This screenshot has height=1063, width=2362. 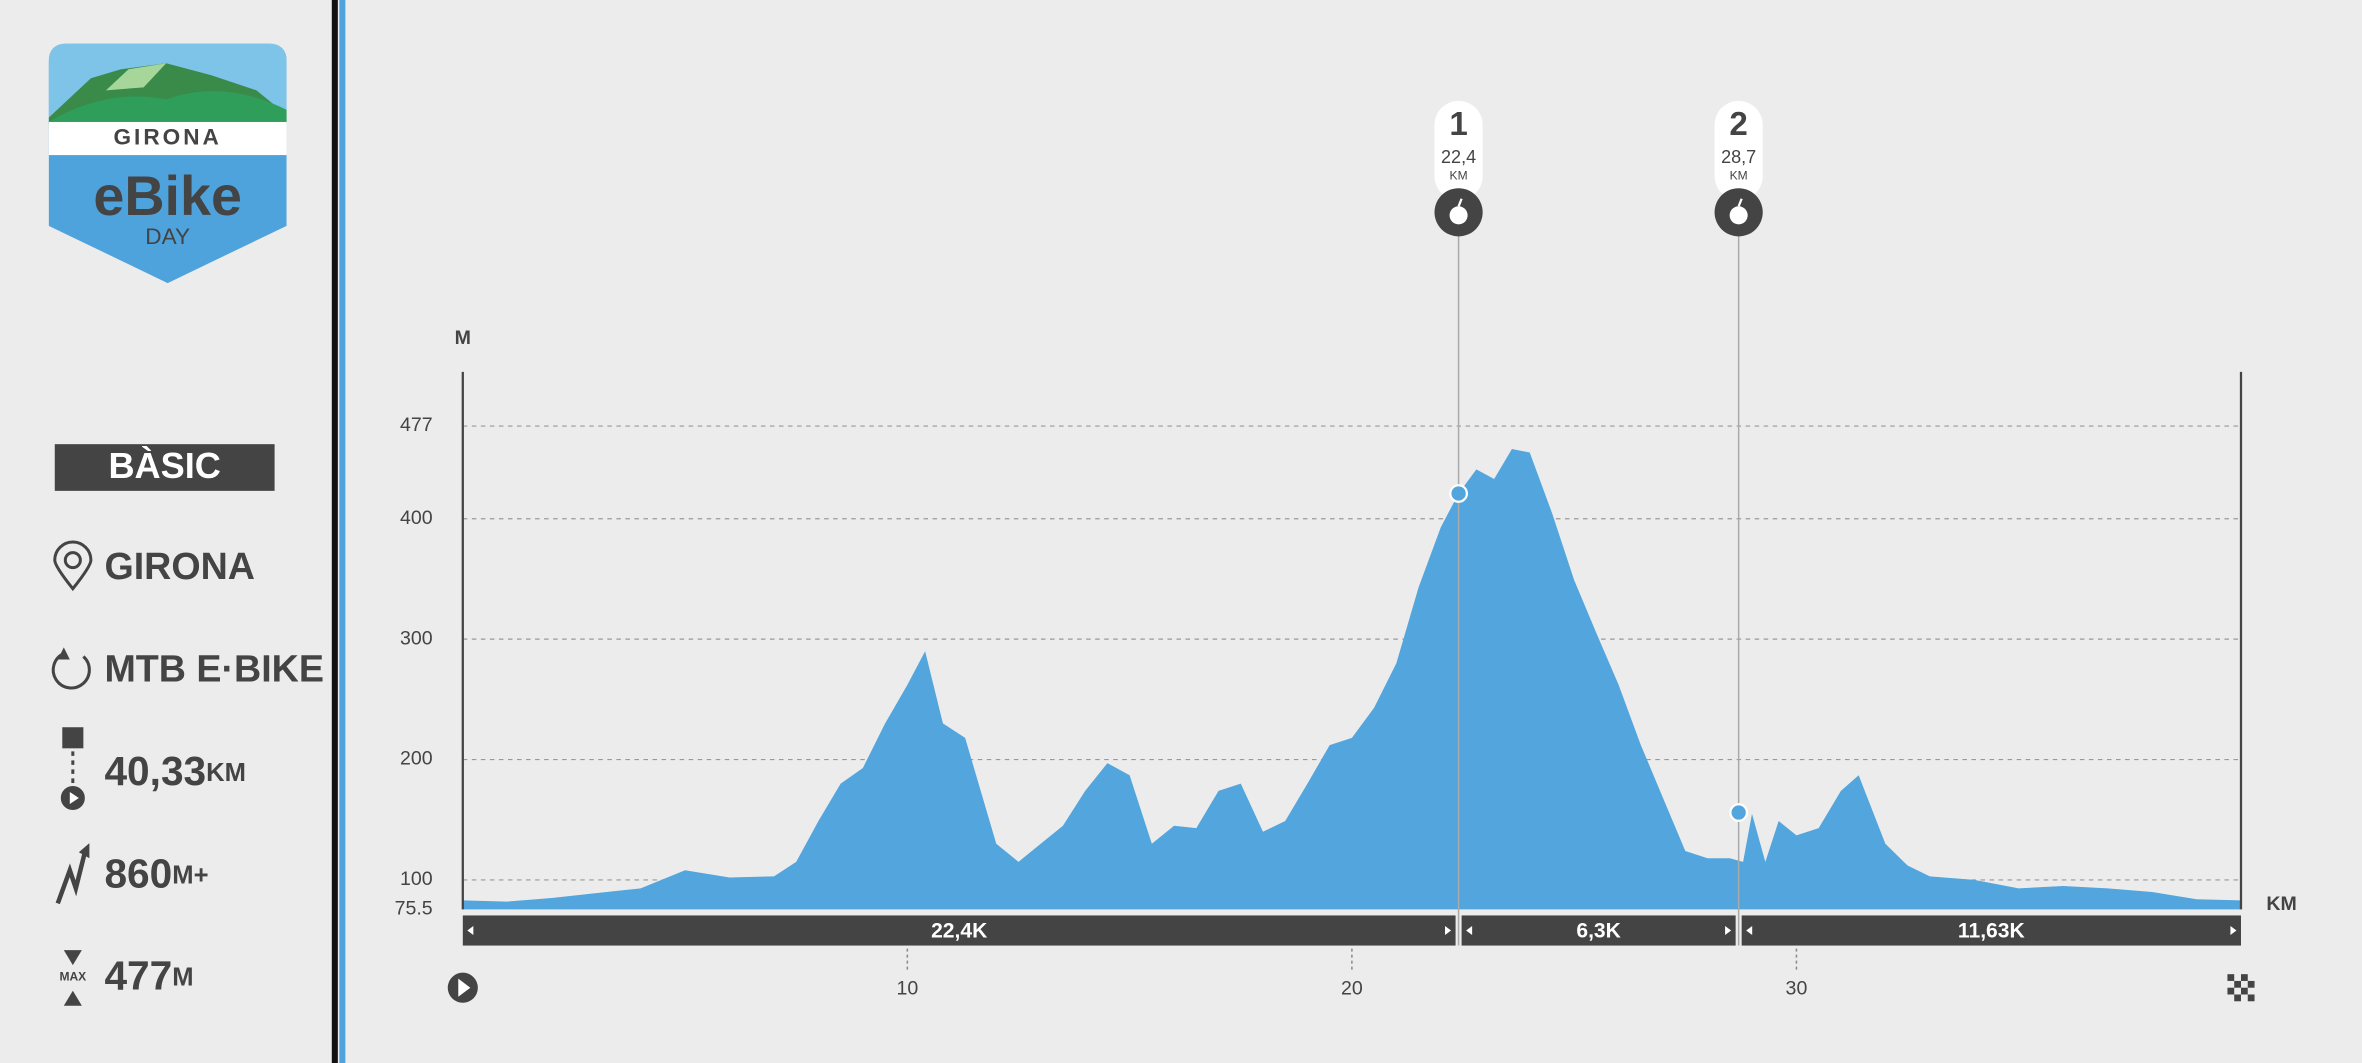 What do you see at coordinates (155, 771) in the screenshot?
I see `stat-value: 40,33` at bounding box center [155, 771].